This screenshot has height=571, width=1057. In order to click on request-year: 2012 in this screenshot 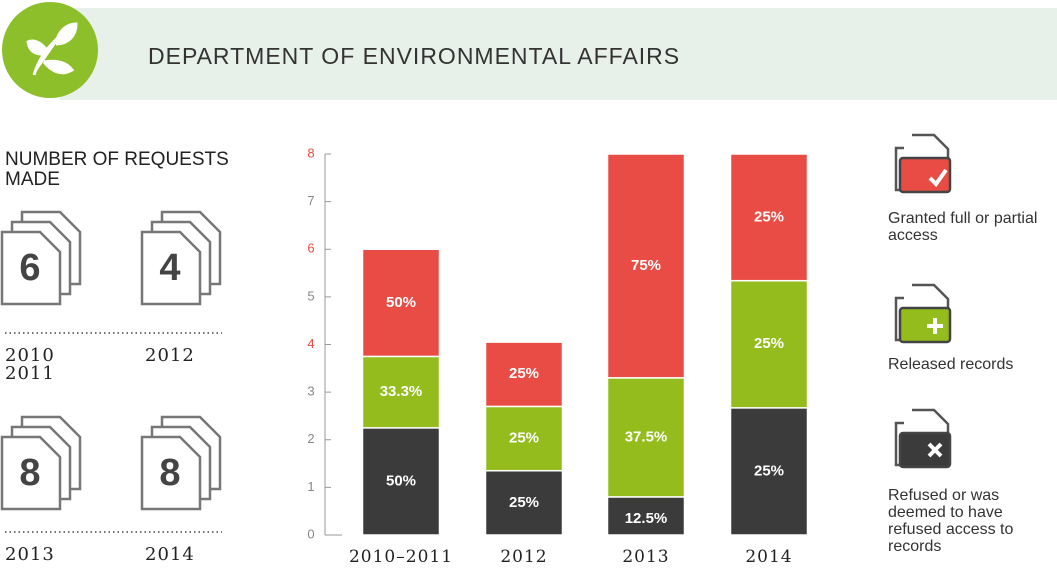, I will do `click(170, 355)`.